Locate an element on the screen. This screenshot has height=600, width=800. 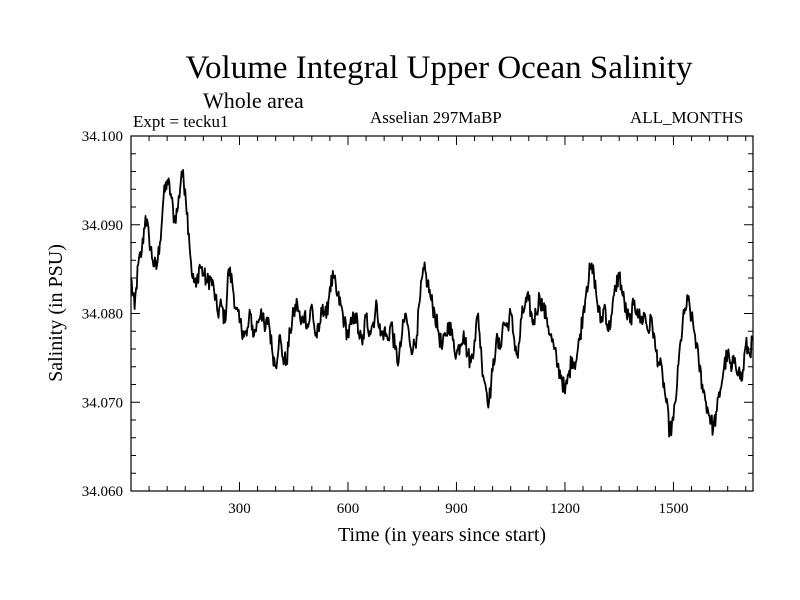
x-tick-label: 300 is located at coordinates (239, 509).